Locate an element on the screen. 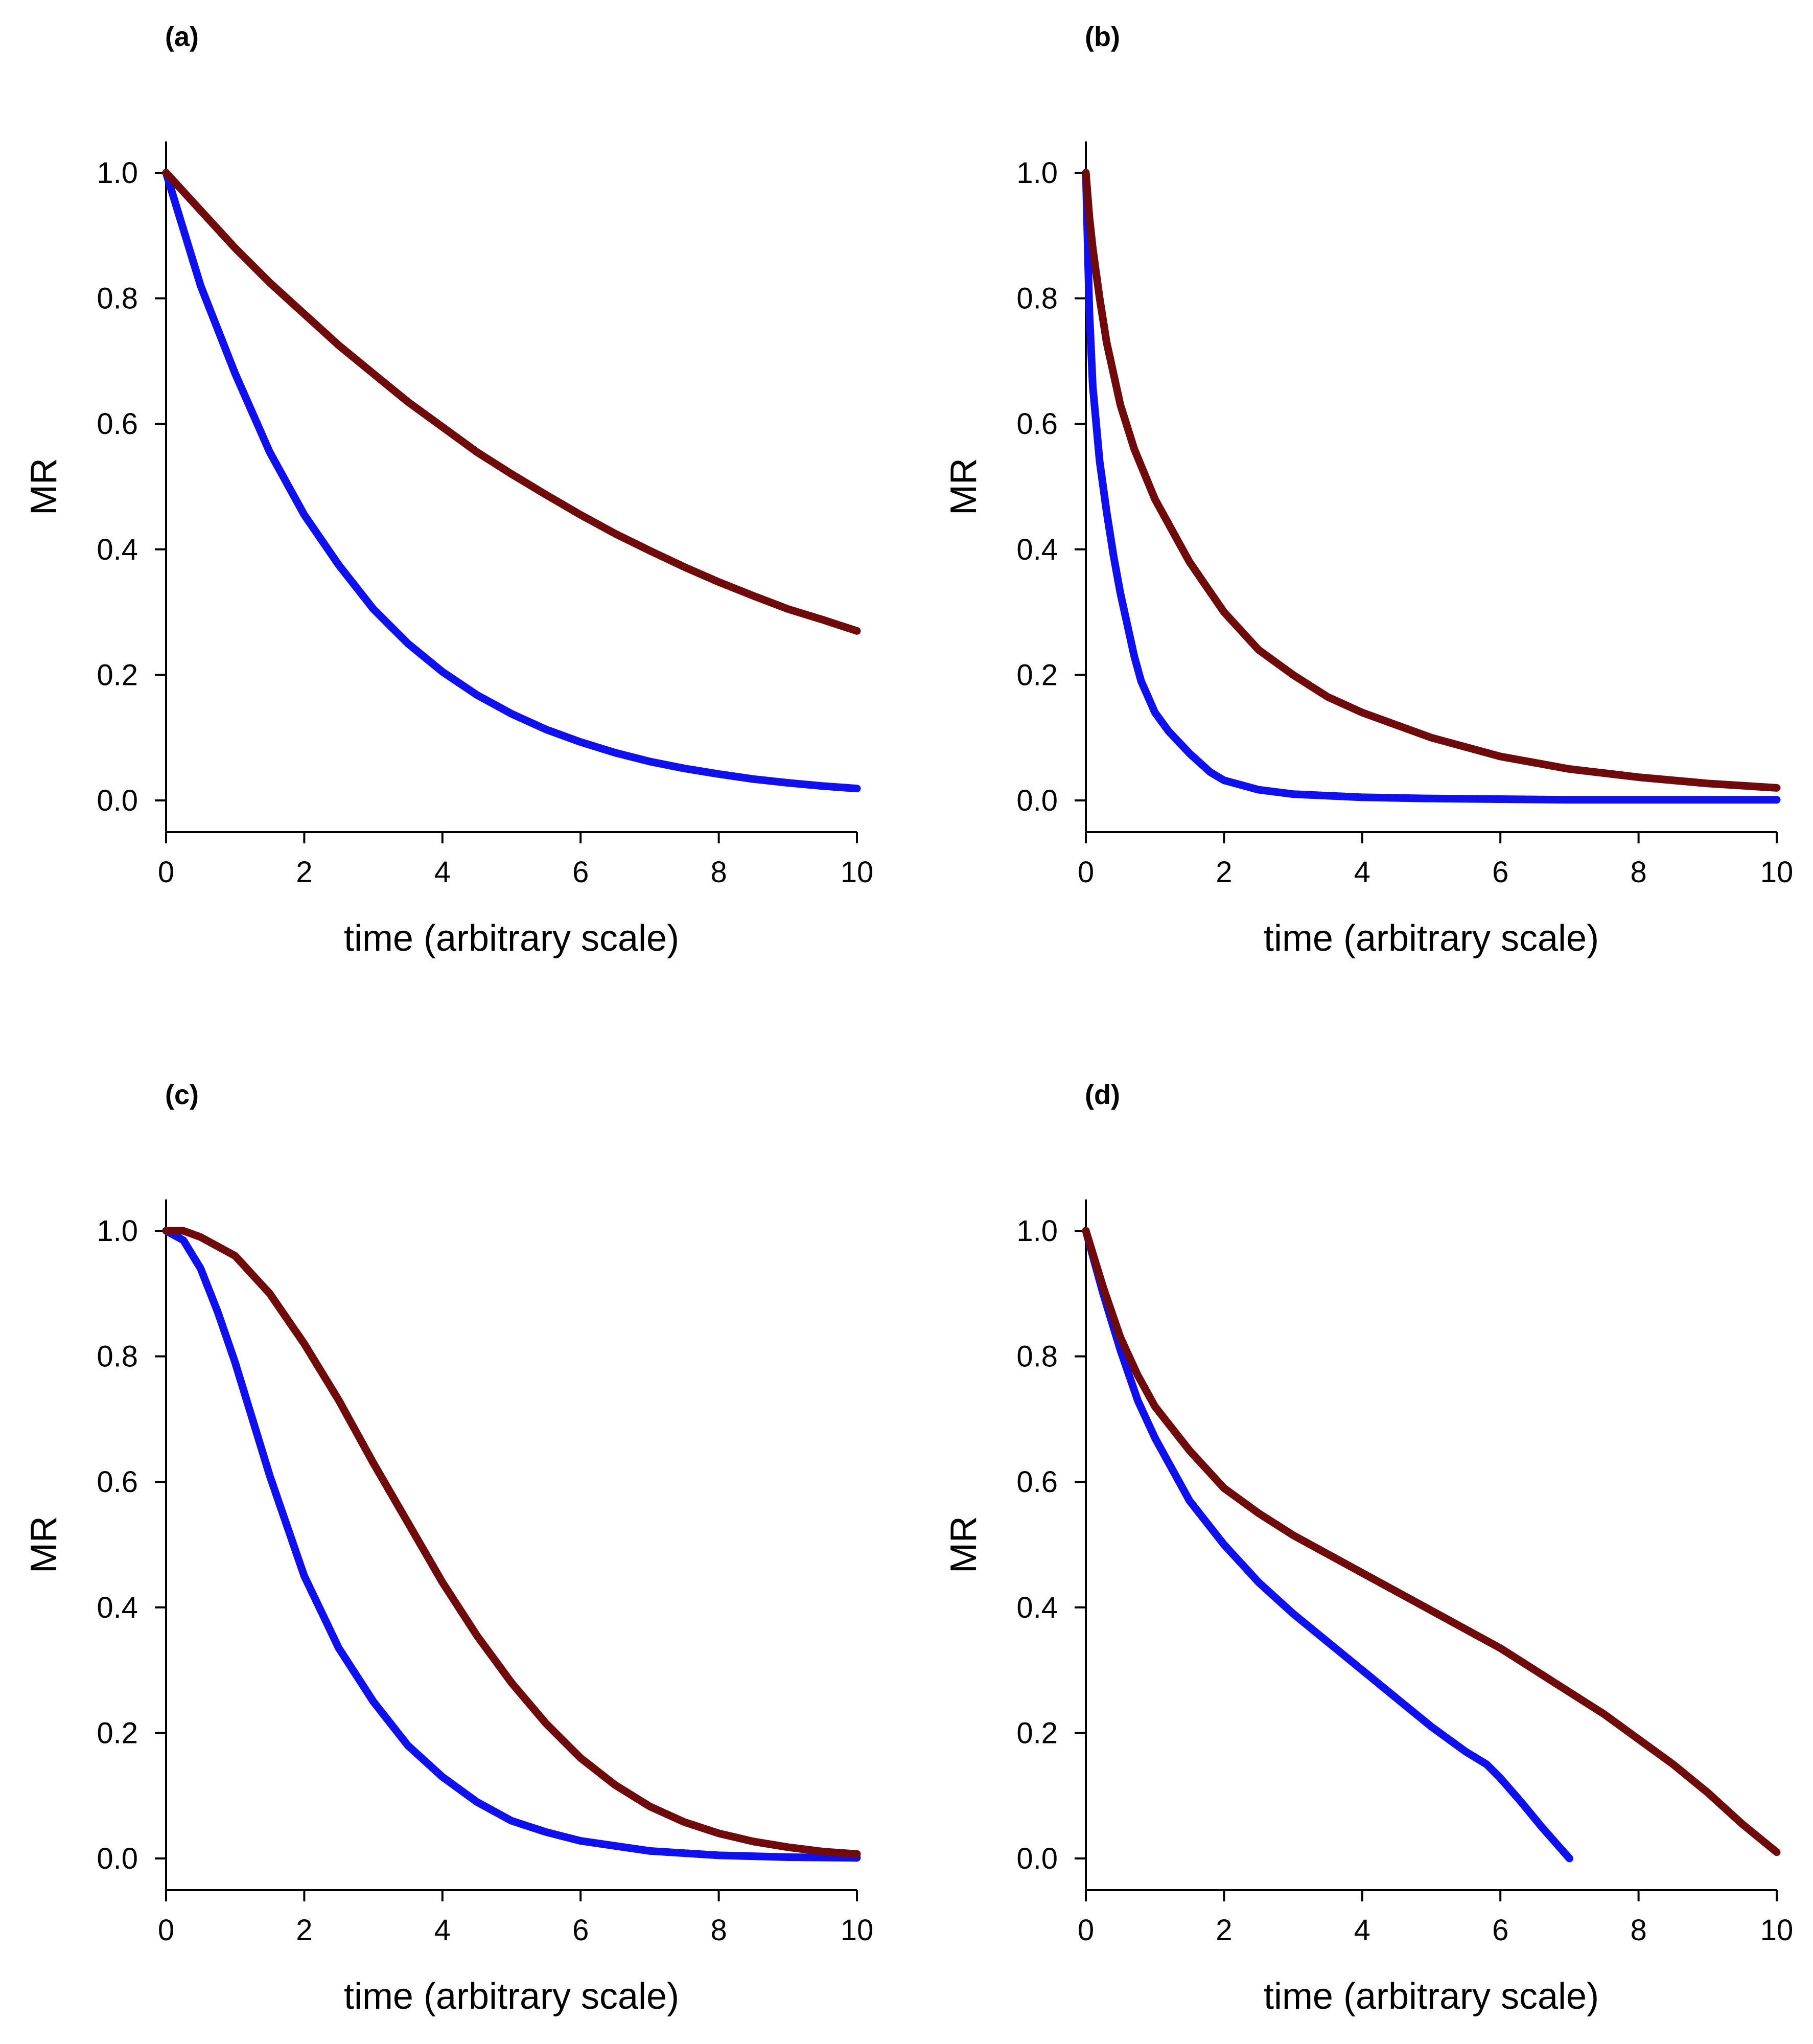 The width and height of the screenshot is (1813, 2044). panel-label: (c) is located at coordinates (182, 1095).